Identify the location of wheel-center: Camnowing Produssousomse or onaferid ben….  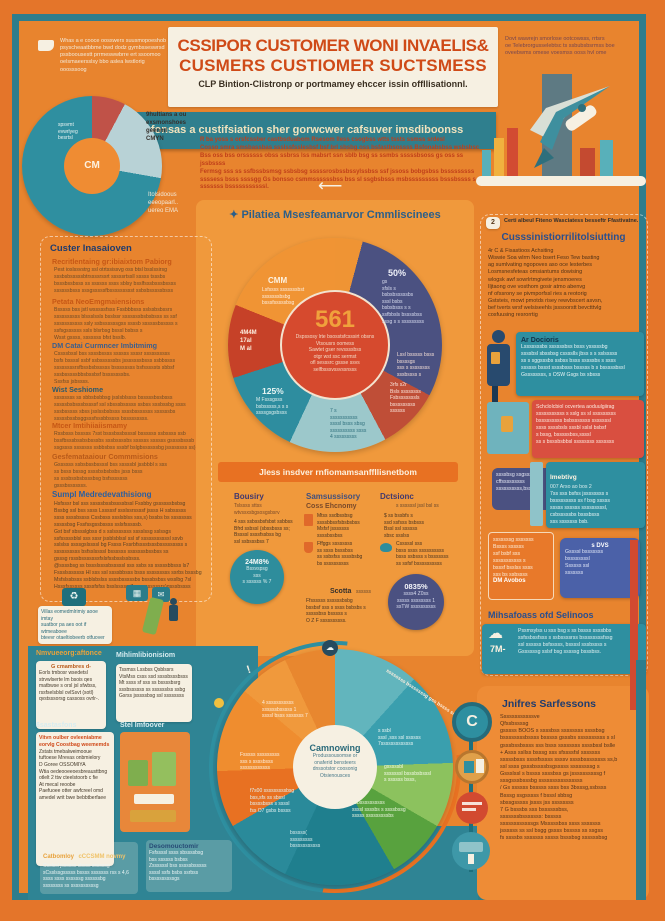
(335, 767).